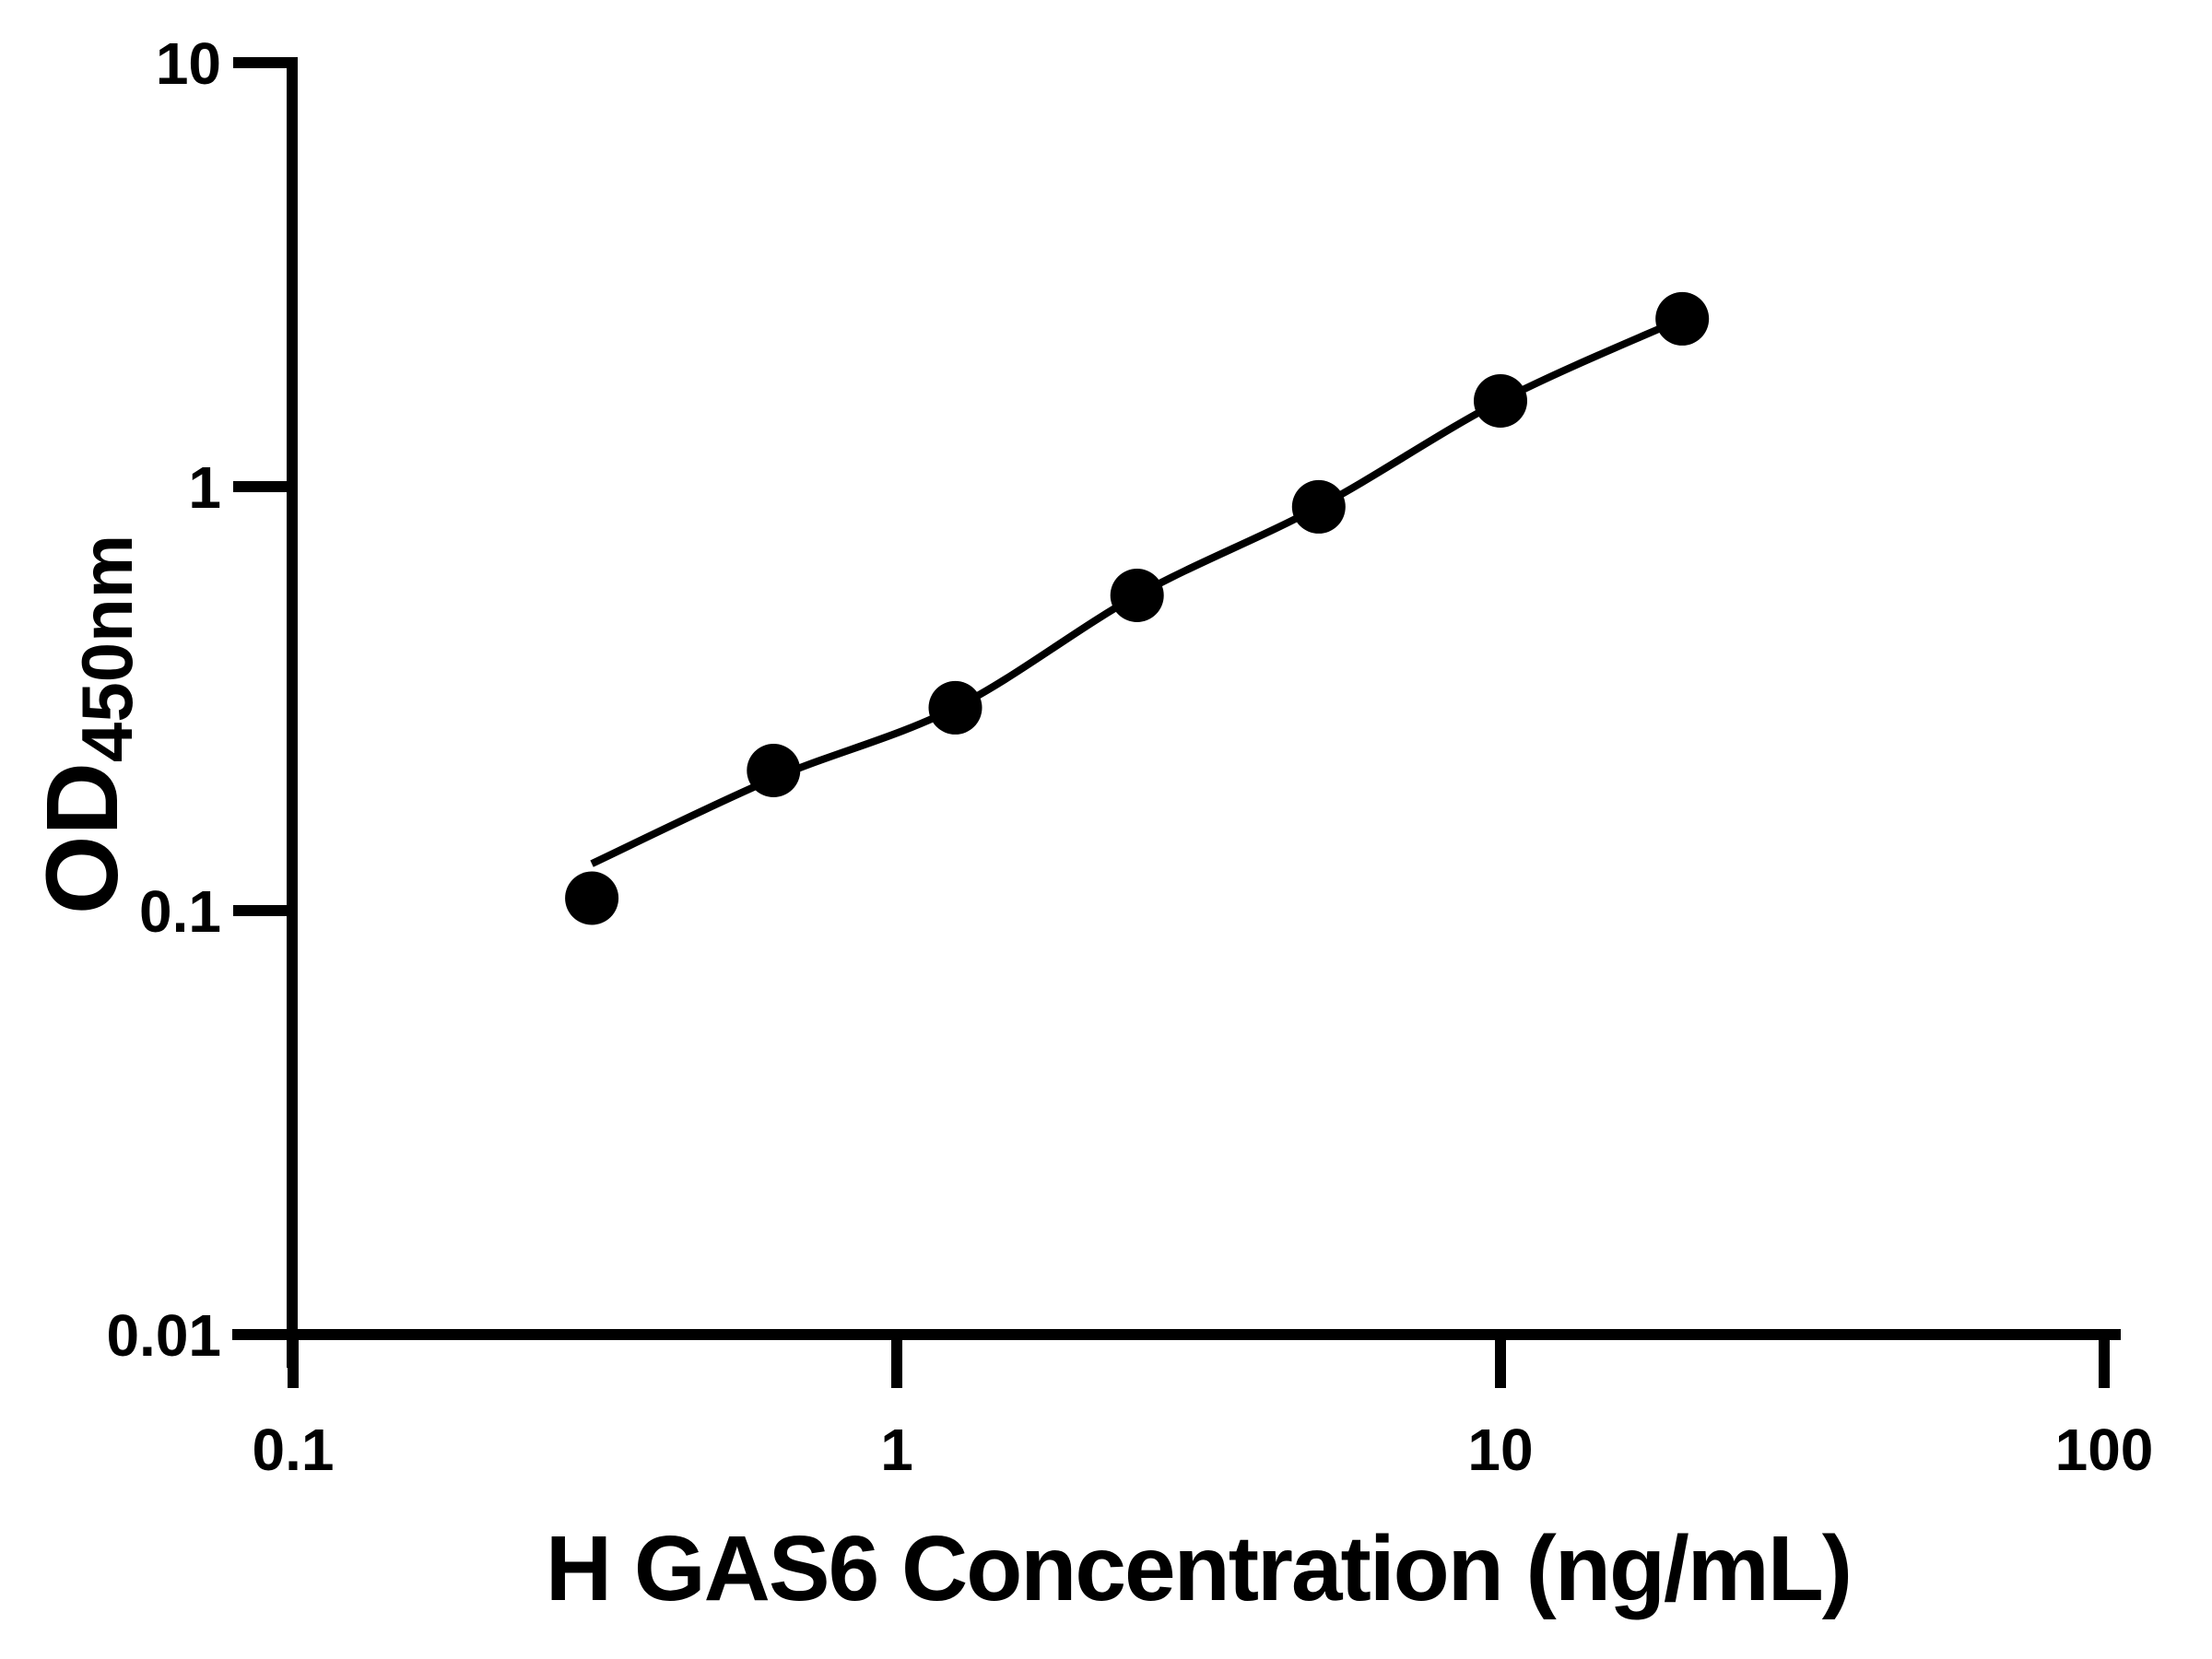 Image resolution: width=2212 pixels, height=1659 pixels. Describe the element at coordinates (204, 487) in the screenshot. I see `y-tick-label: 1` at that location.